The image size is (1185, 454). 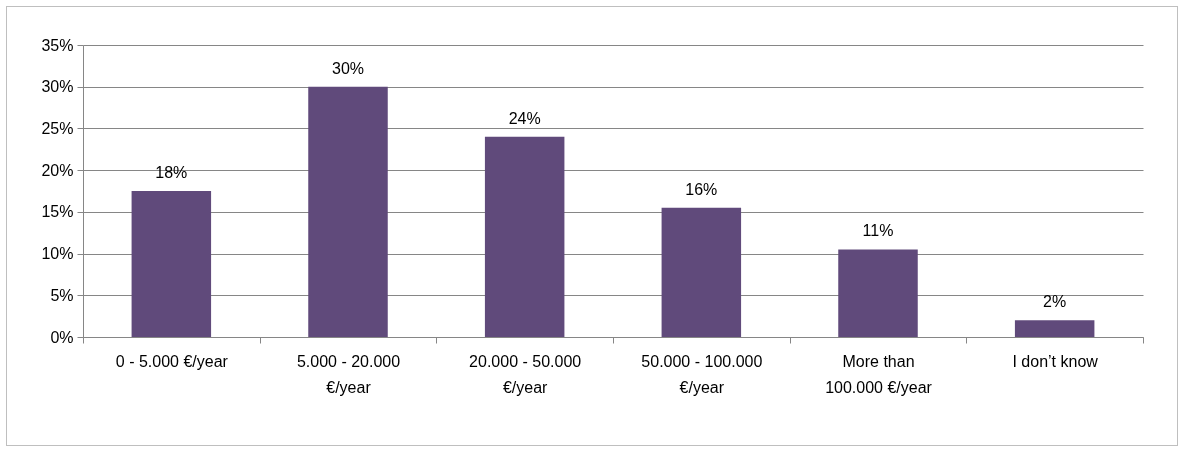 What do you see at coordinates (171, 172) in the screenshot?
I see `data-label: 18%` at bounding box center [171, 172].